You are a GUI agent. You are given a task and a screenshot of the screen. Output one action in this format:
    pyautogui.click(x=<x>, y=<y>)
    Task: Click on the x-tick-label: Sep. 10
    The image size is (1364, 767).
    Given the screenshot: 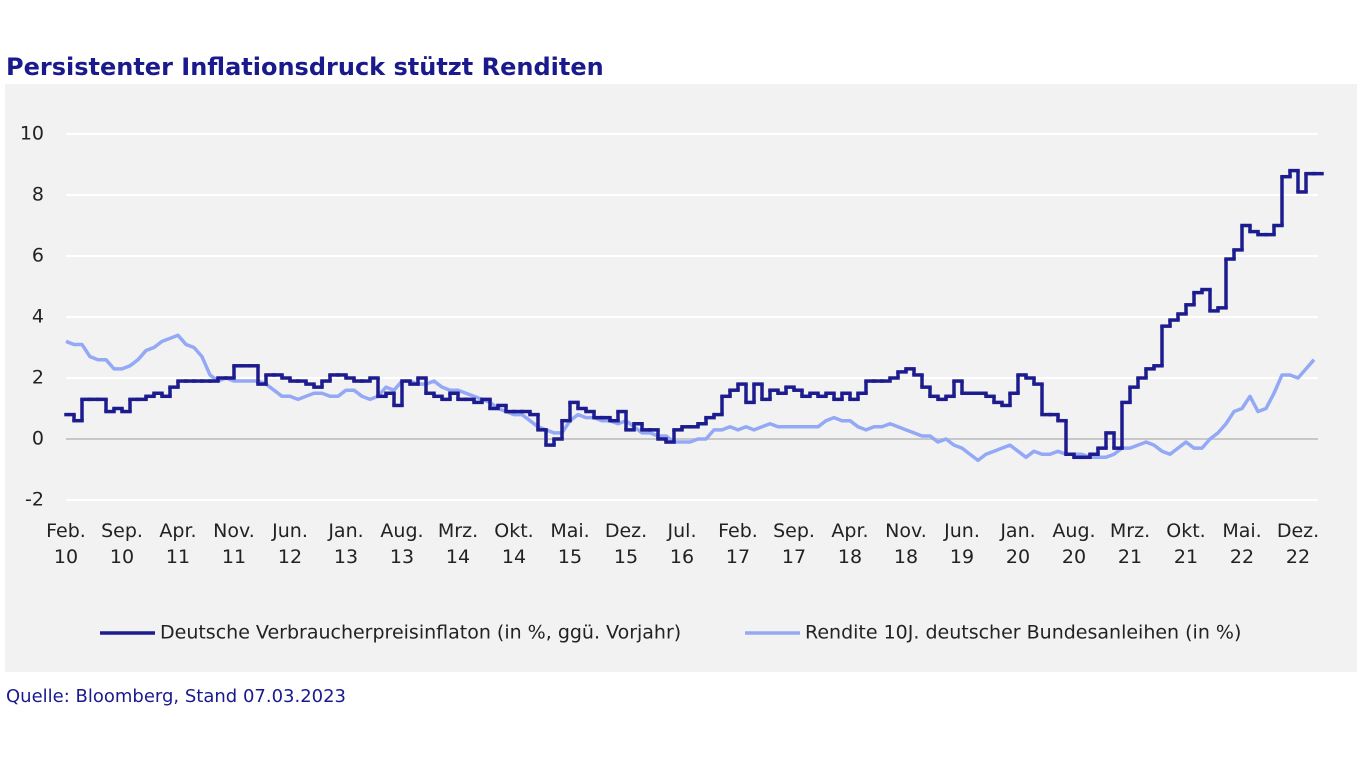 What is the action you would take?
    pyautogui.click(x=122, y=544)
    